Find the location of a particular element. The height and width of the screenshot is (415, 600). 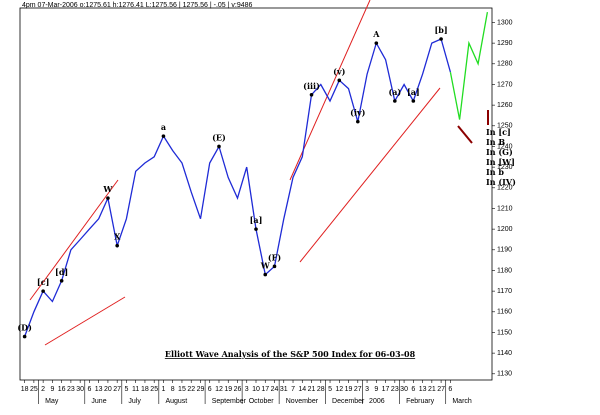

wave-label: (D) is located at coordinates (24, 328).